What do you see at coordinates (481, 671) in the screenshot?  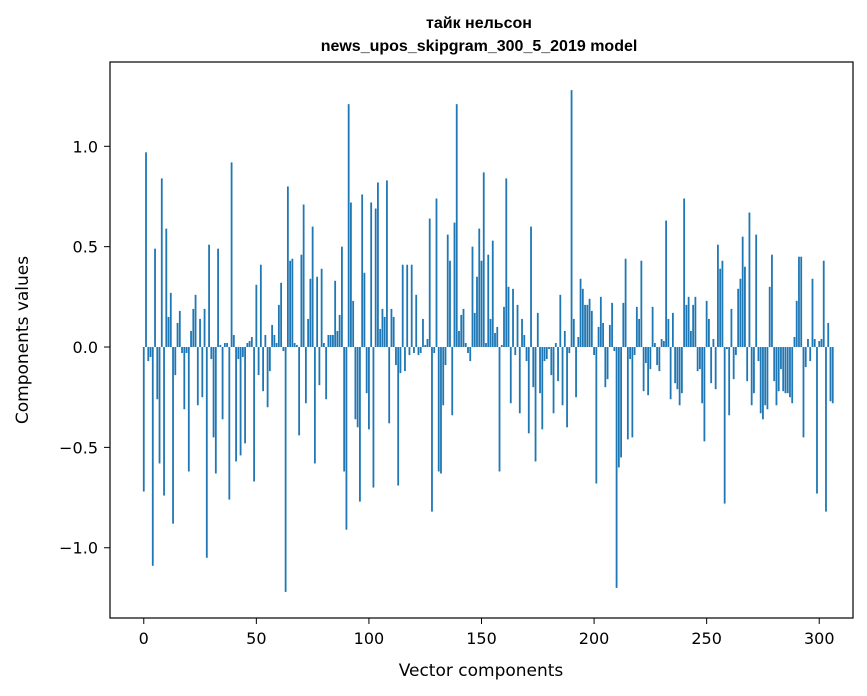 I see `x-axis-label: Vector components` at bounding box center [481, 671].